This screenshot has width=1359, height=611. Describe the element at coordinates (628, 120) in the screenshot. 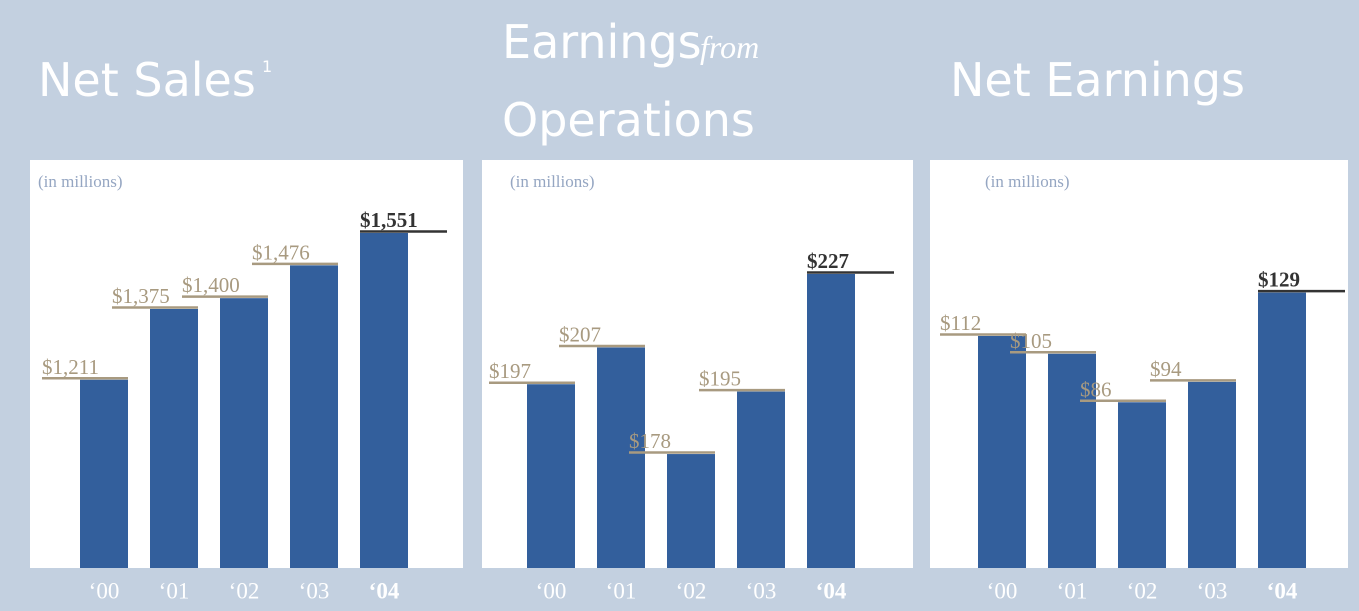

I see `chart-title-line2: Operations` at that location.